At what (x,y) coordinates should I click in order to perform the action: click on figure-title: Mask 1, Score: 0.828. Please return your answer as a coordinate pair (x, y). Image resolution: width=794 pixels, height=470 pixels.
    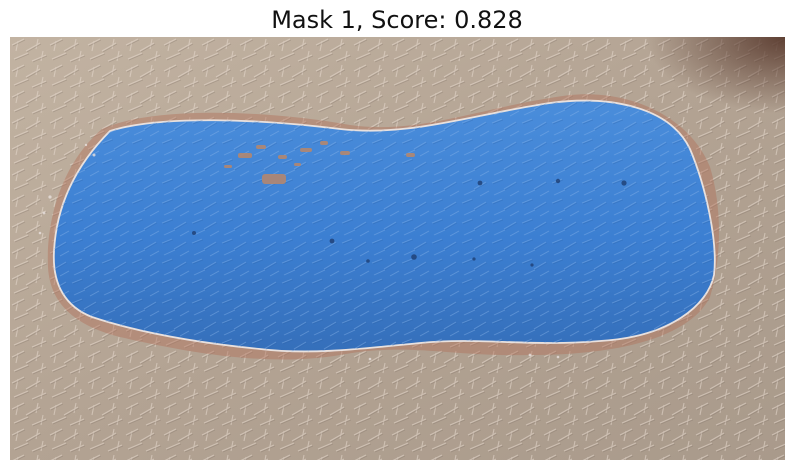
    Looking at the image, I should click on (397, 20).